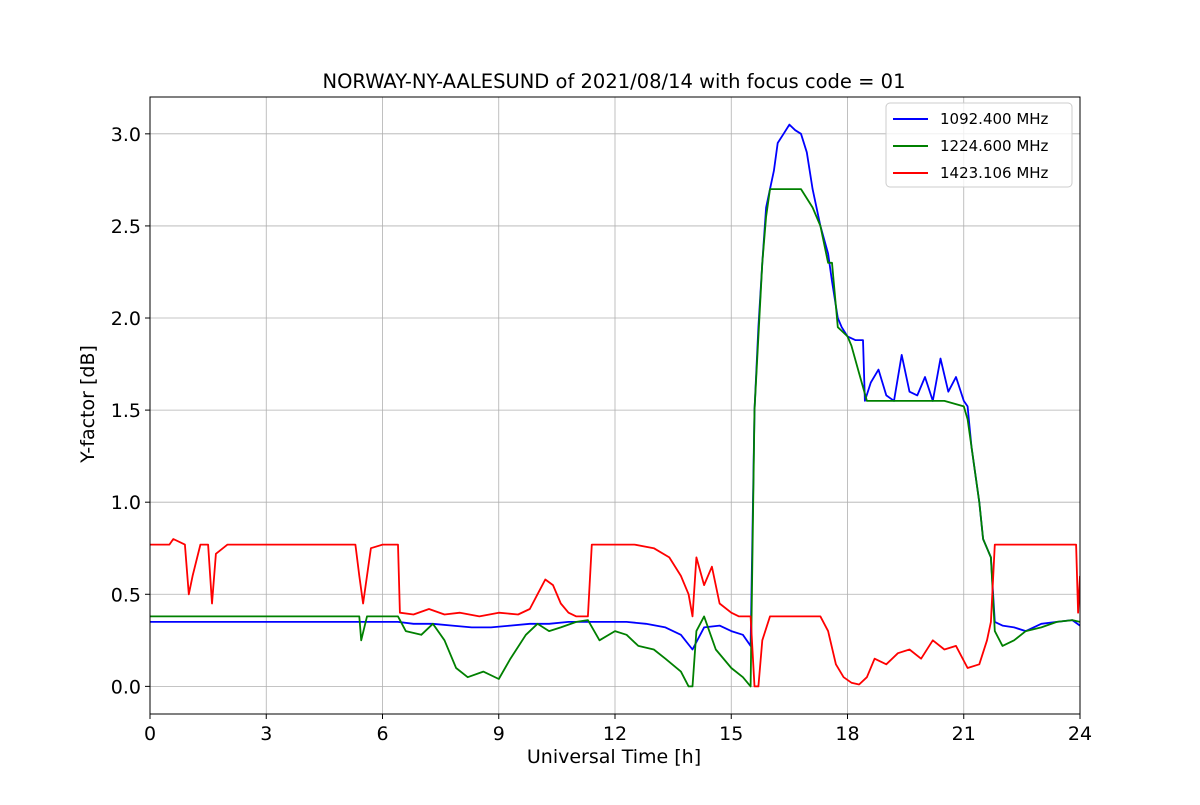 The height and width of the screenshot is (805, 1200). Describe the element at coordinates (499, 734) in the screenshot. I see `x-tick-label: 9` at that location.